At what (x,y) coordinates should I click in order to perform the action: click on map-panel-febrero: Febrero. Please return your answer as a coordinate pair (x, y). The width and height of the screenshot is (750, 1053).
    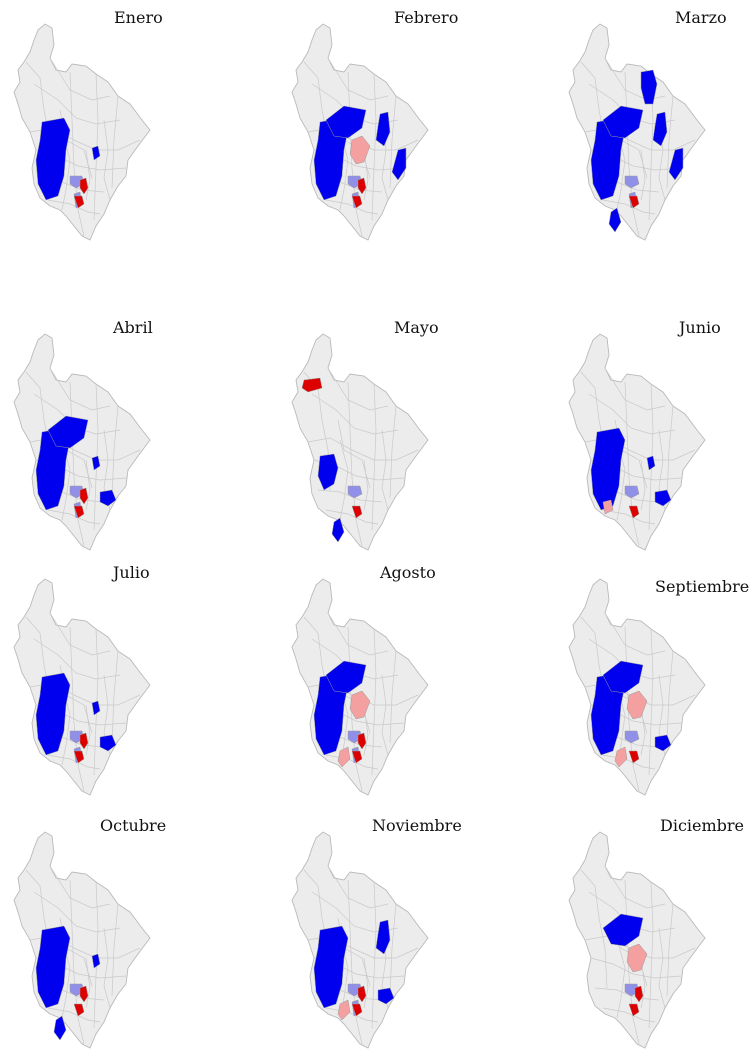
    Looking at the image, I should click on (403, 122).